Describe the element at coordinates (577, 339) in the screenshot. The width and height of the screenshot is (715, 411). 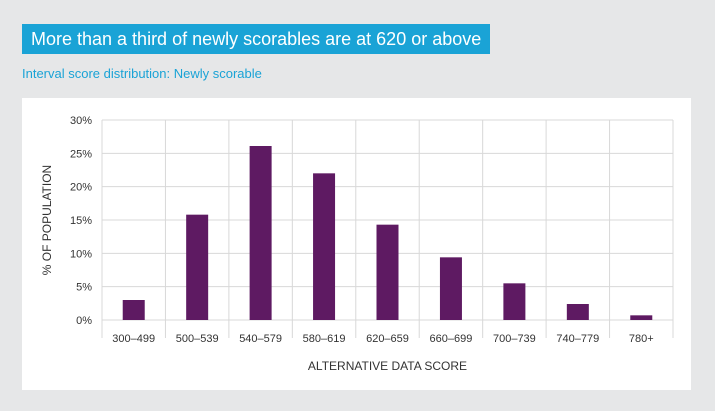
I see `x-tick-label: 740–779` at that location.